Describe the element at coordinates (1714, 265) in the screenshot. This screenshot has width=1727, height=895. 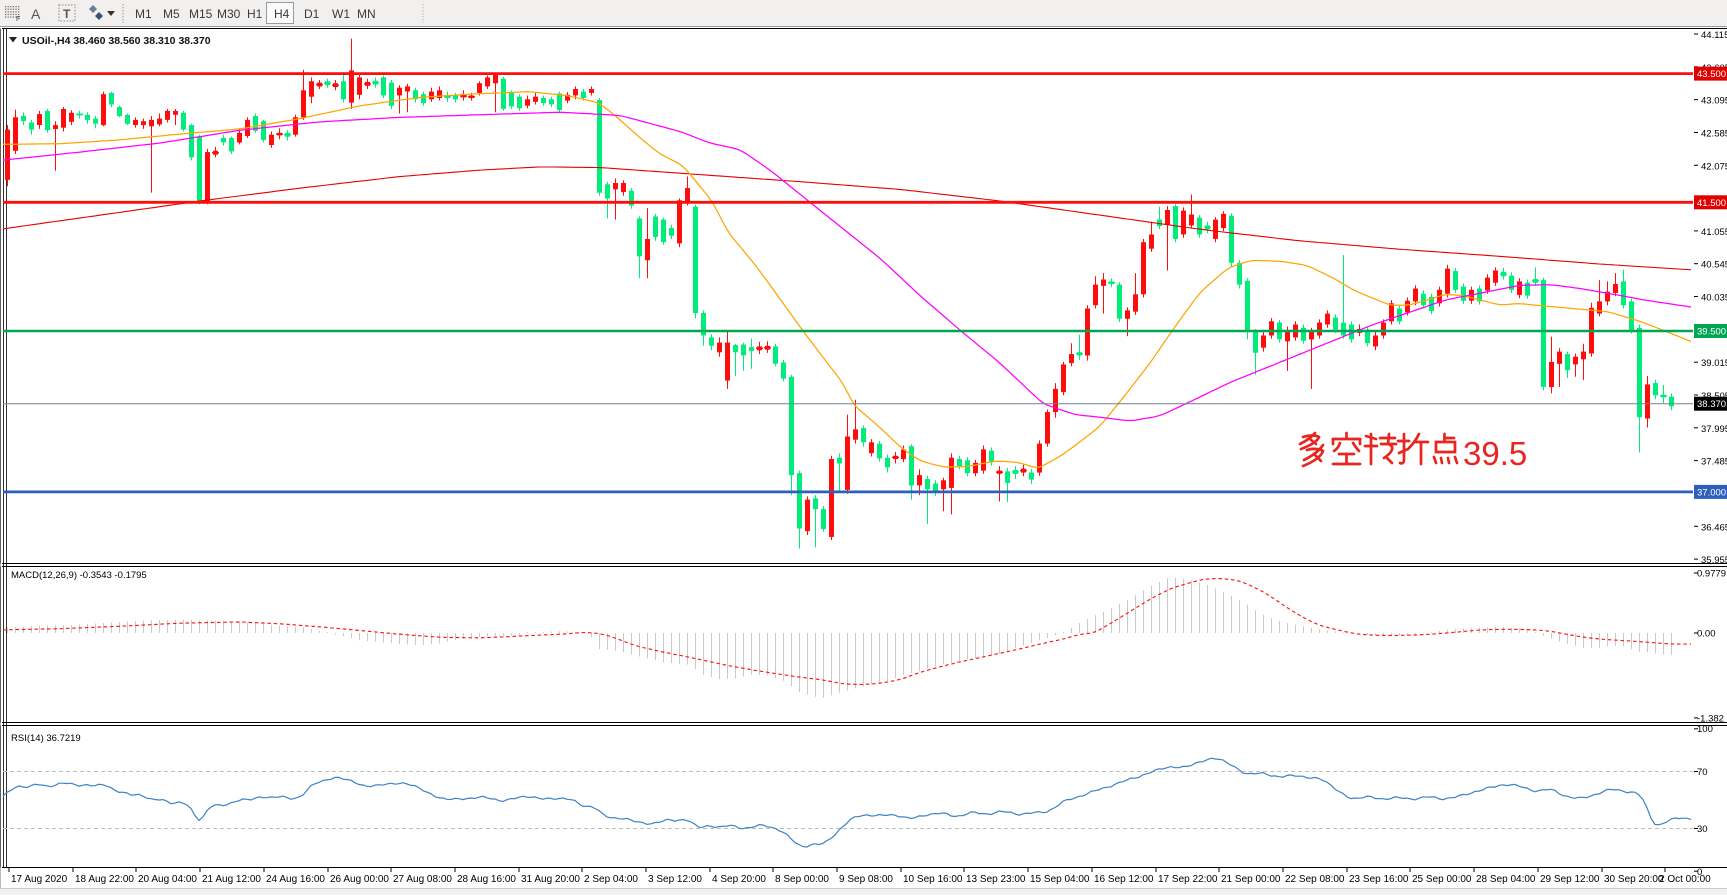
I see `svg-text: 40.545` at that location.